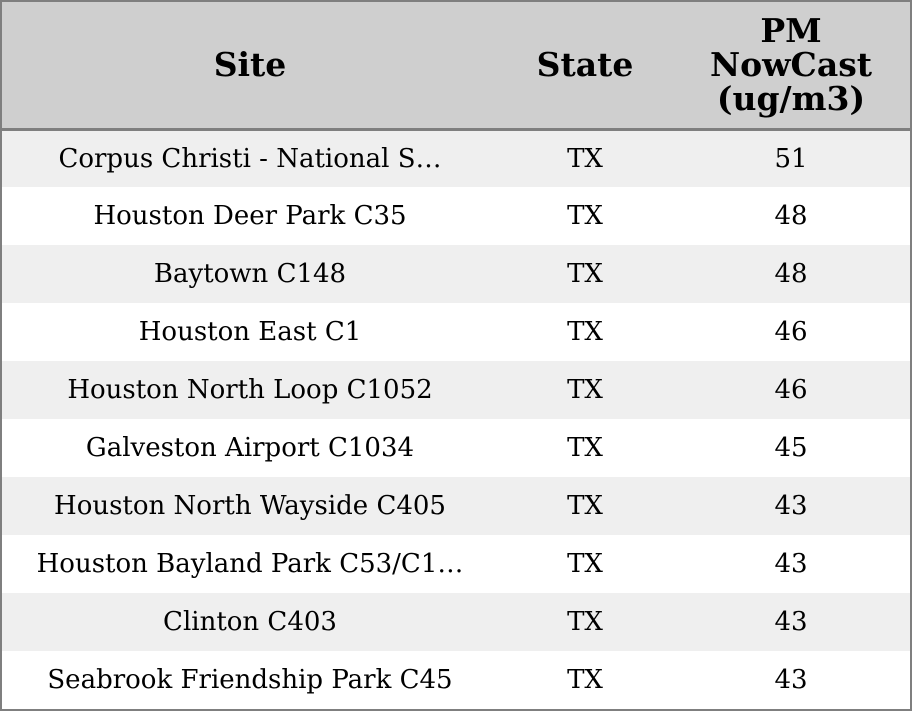  Describe the element at coordinates (791, 158) in the screenshot. I see `pm-value-cell: 51` at that location.